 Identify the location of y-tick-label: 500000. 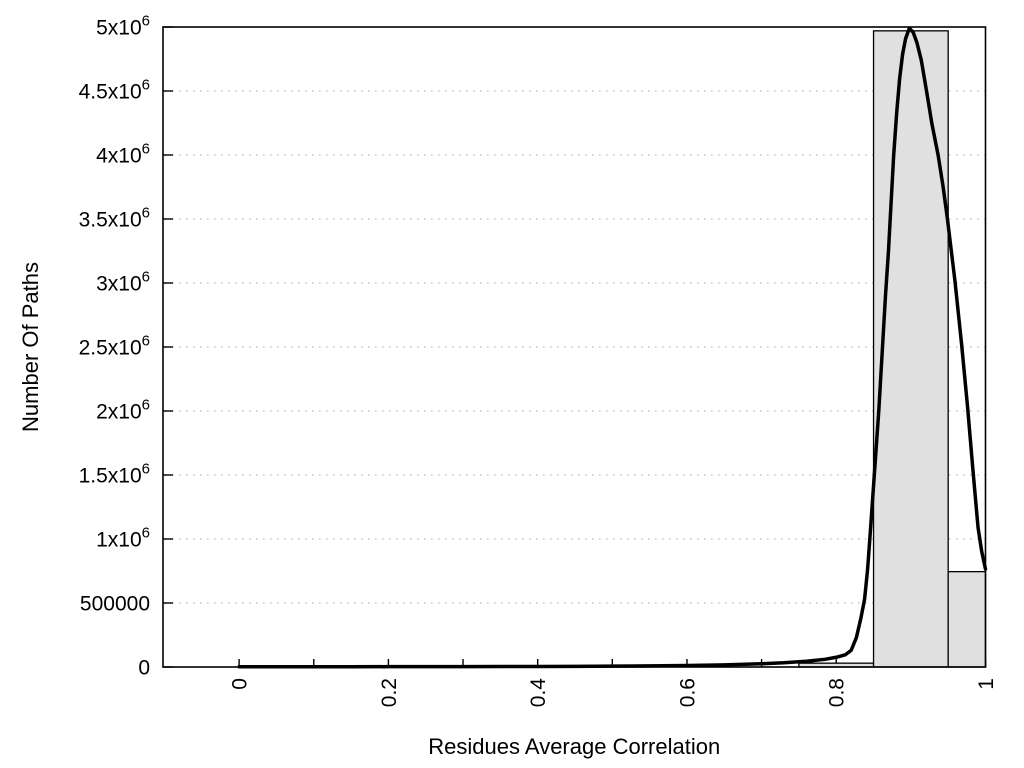
(115, 604).